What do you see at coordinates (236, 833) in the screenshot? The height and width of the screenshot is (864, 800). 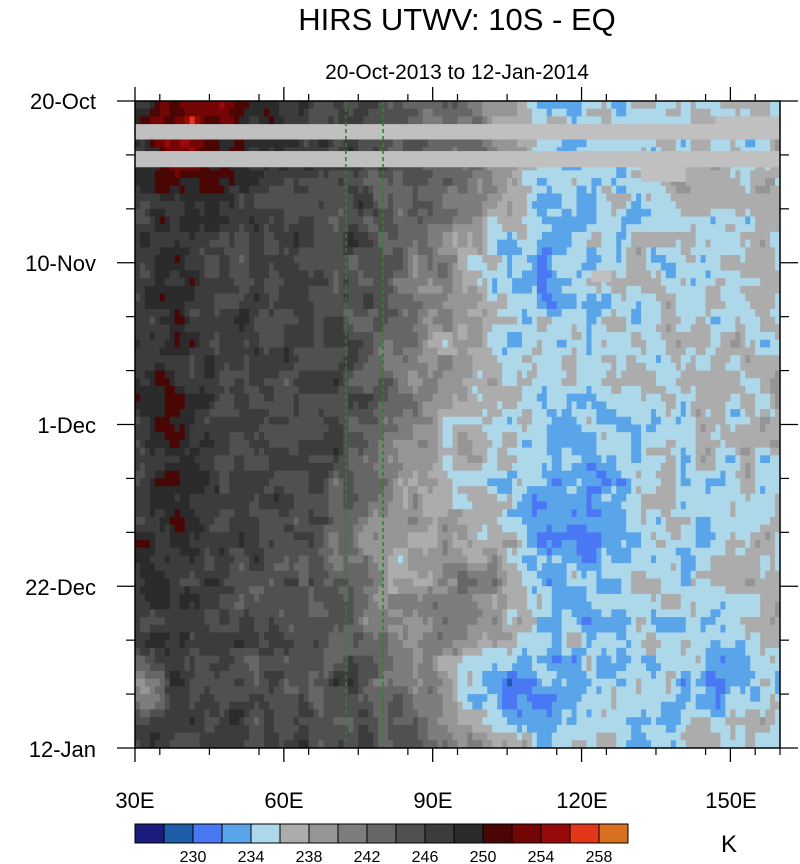 I see `colorbar-swatch` at bounding box center [236, 833].